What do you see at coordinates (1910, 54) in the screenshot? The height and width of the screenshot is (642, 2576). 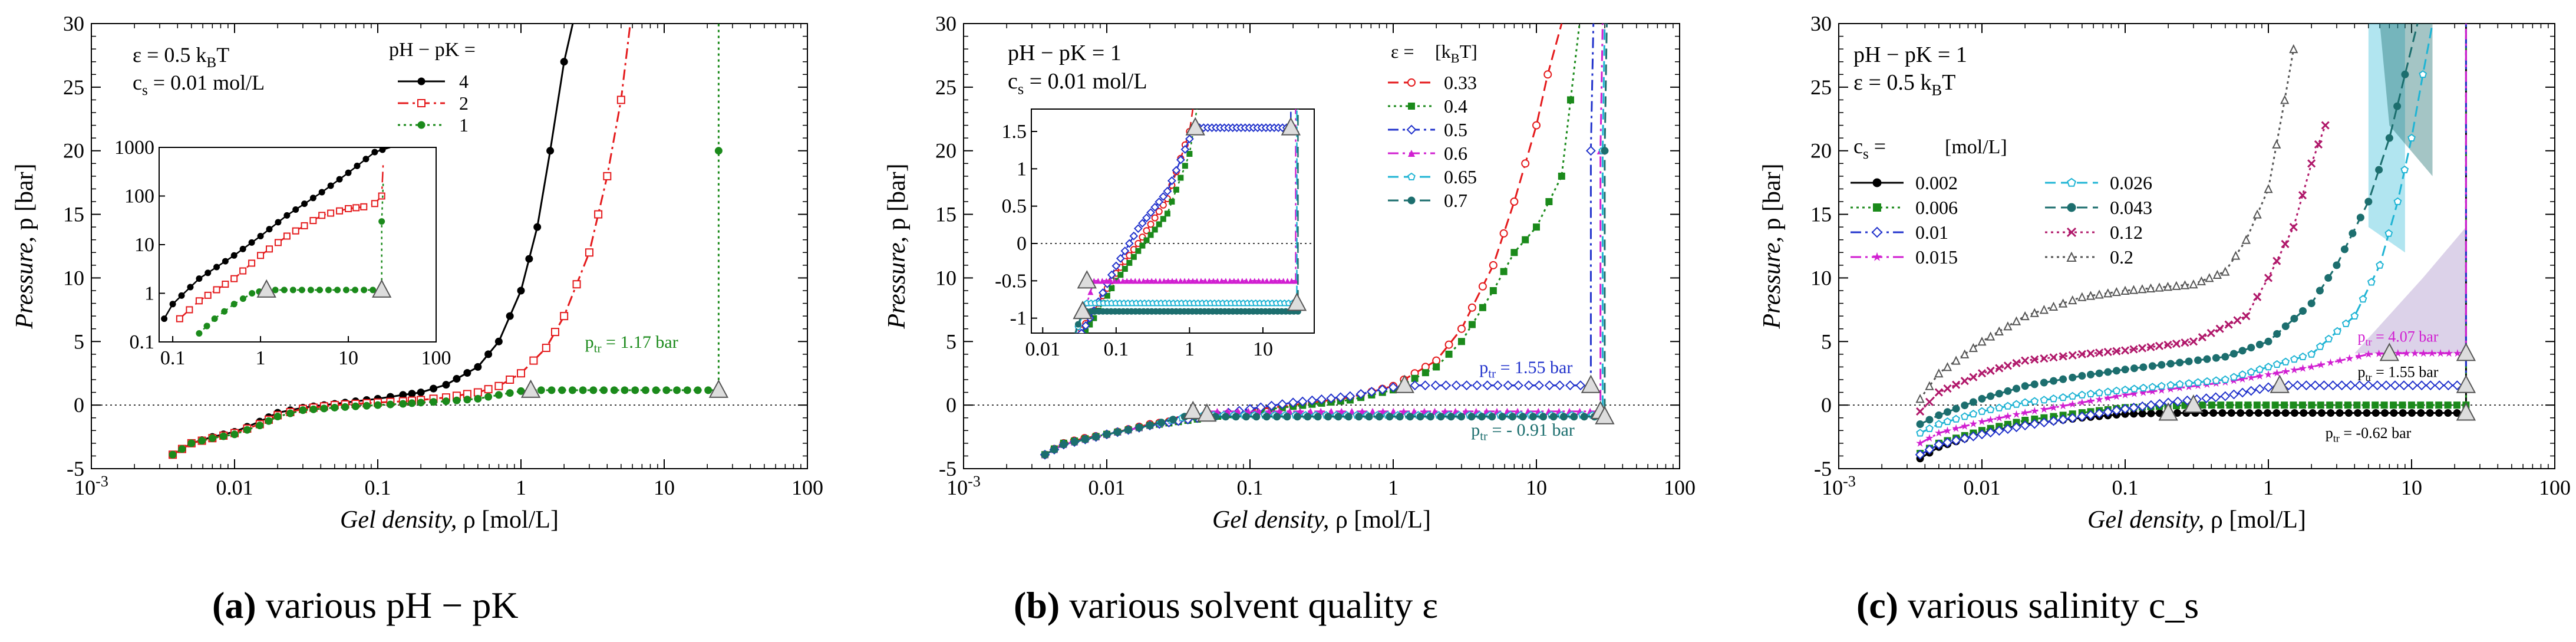 I see `annotation-ph: pH − pK = 1` at bounding box center [1910, 54].